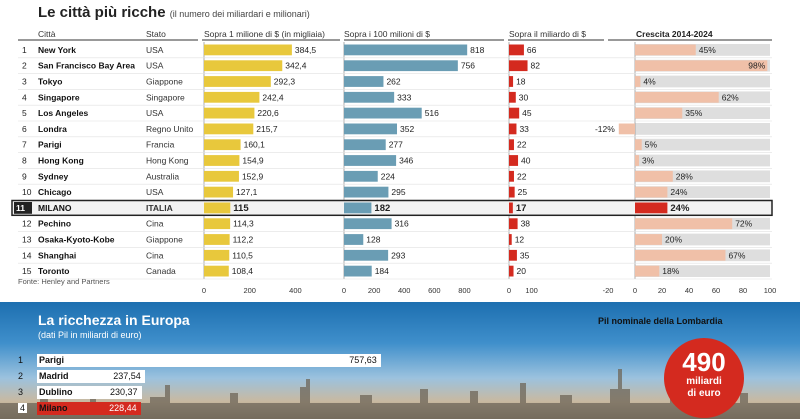 This screenshot has height=419, width=800. Describe the element at coordinates (509, 290) in the screenshot. I see `tick-label-b1: 0` at that location.